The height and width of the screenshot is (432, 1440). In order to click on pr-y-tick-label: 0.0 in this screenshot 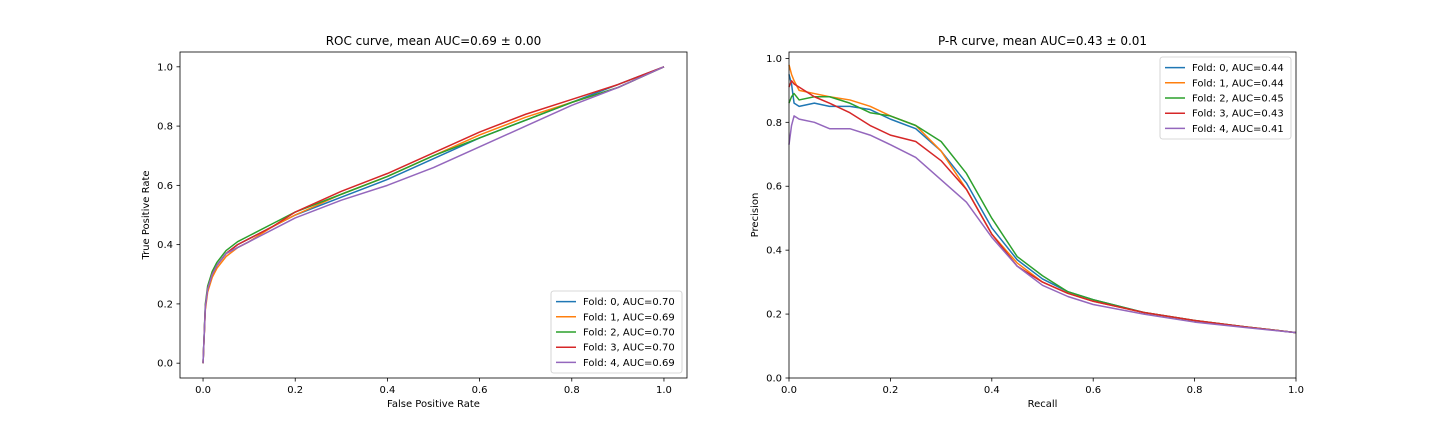, I will do `click(774, 379)`.